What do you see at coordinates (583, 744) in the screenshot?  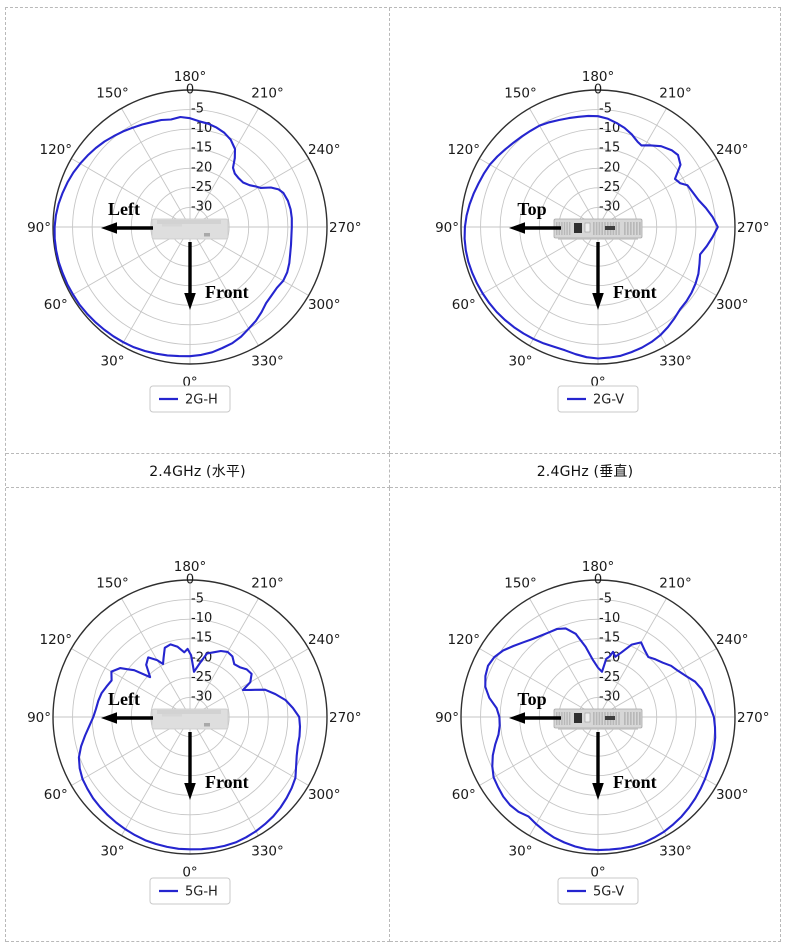 I see `orientation-arrows: Top Front` at bounding box center [583, 744].